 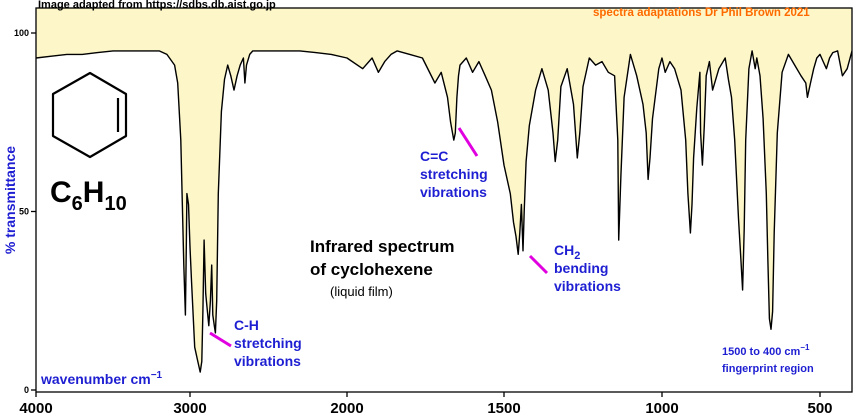 I want to click on chart-subtitle: (liquid film), so click(x=361, y=291).